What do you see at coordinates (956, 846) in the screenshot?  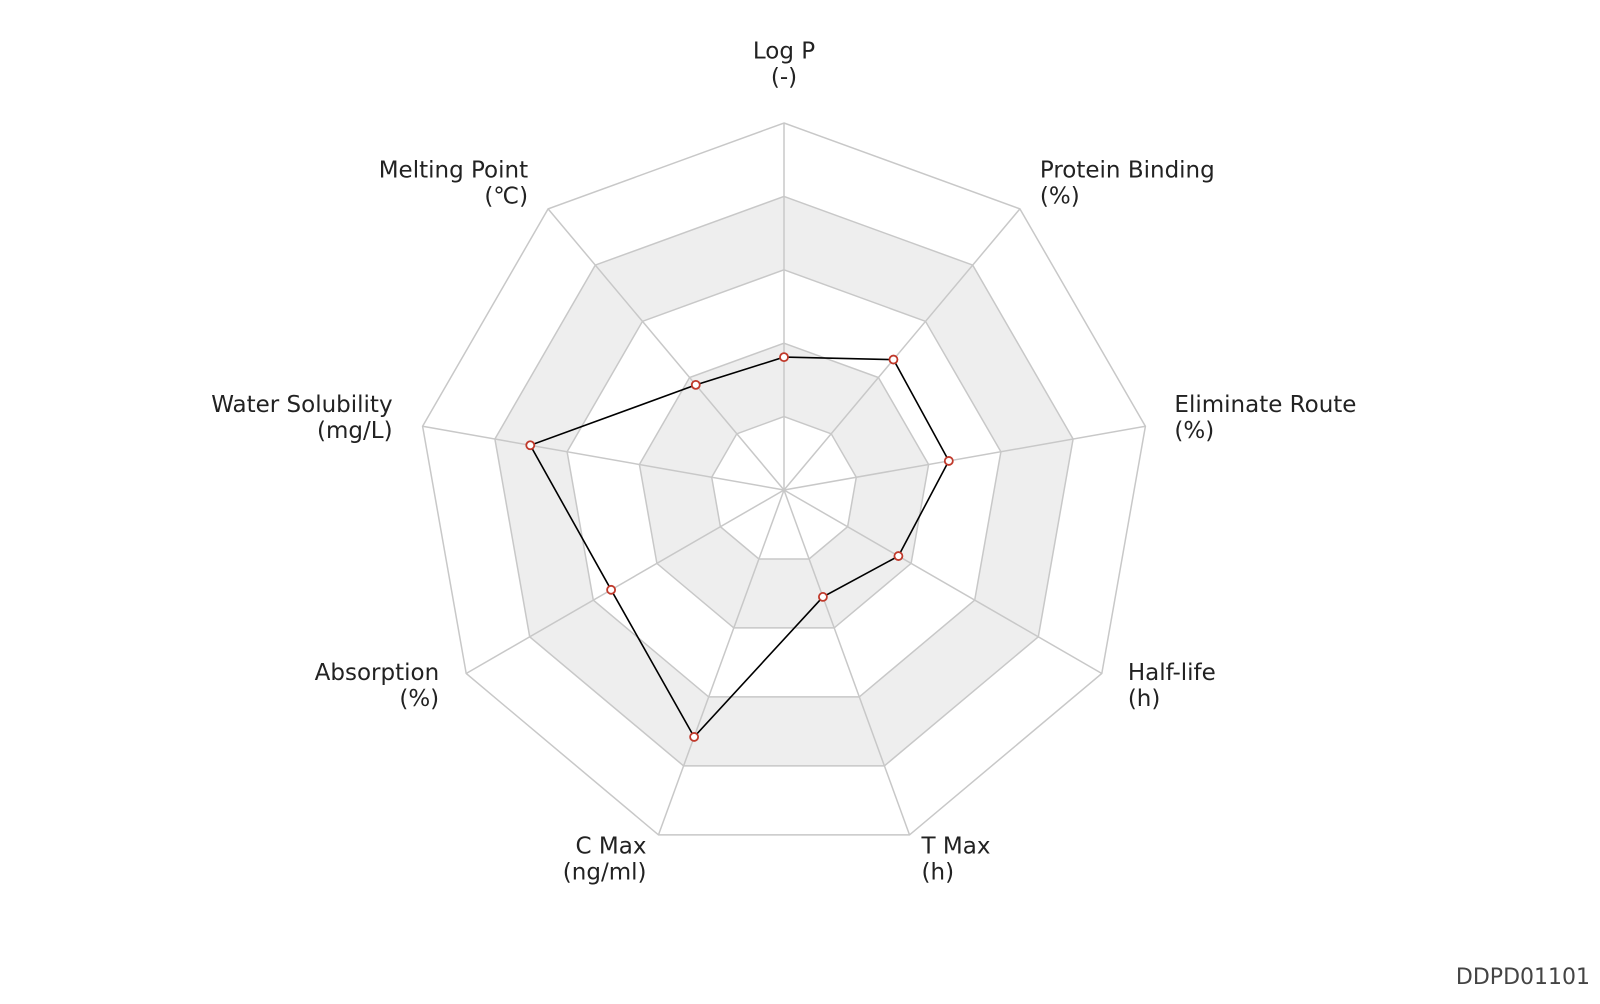 I see `axis-label: T Max` at bounding box center [956, 846].